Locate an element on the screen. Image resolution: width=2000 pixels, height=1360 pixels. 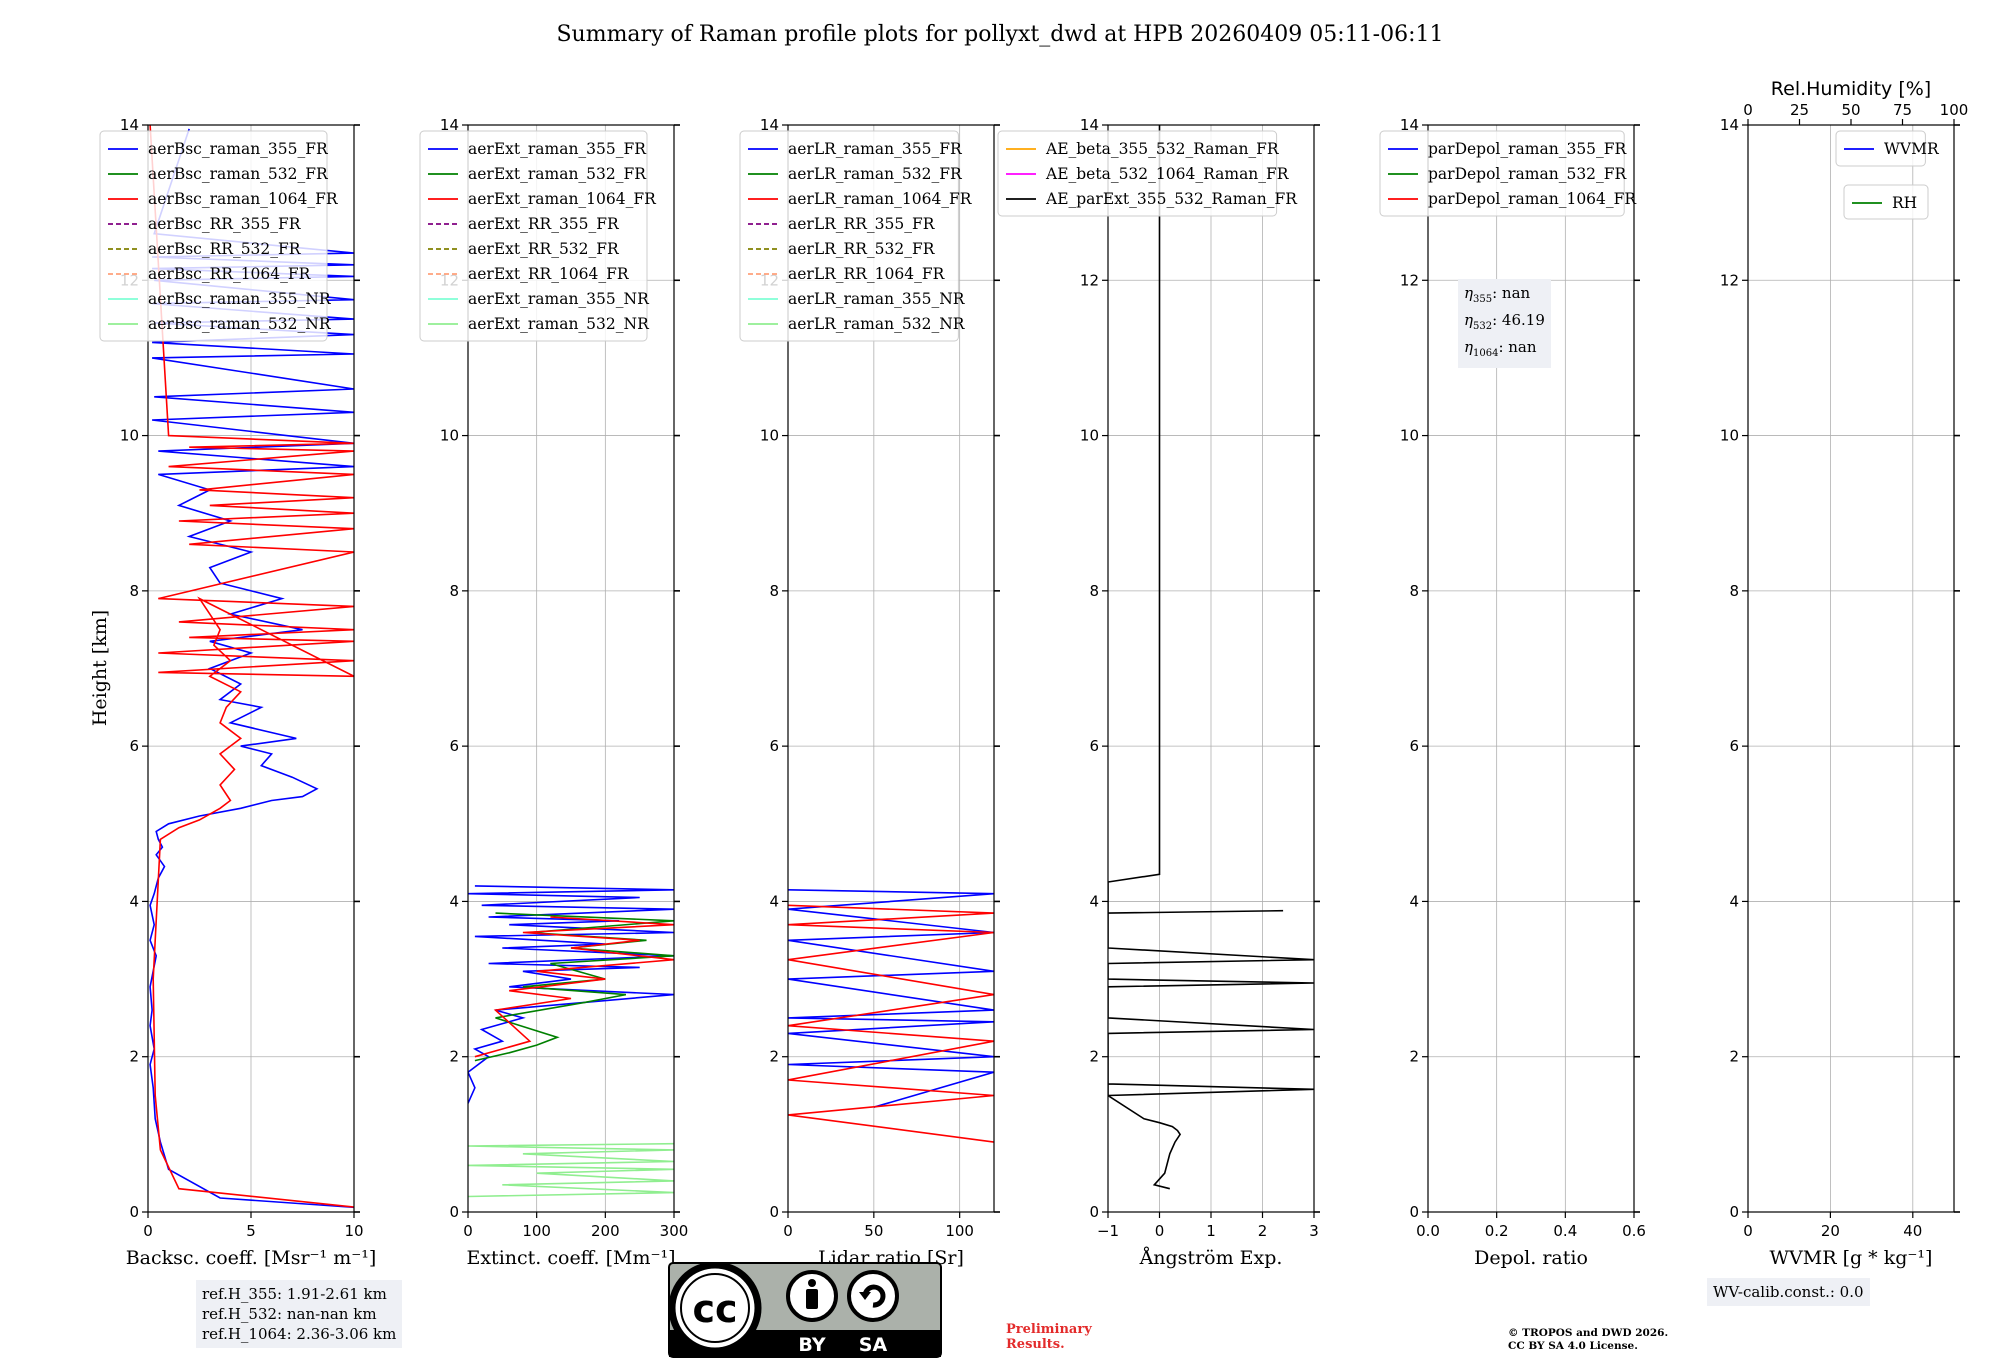
ref-height-1064: ref.H_1064: 2.36-3.06 km is located at coordinates (299, 1334).